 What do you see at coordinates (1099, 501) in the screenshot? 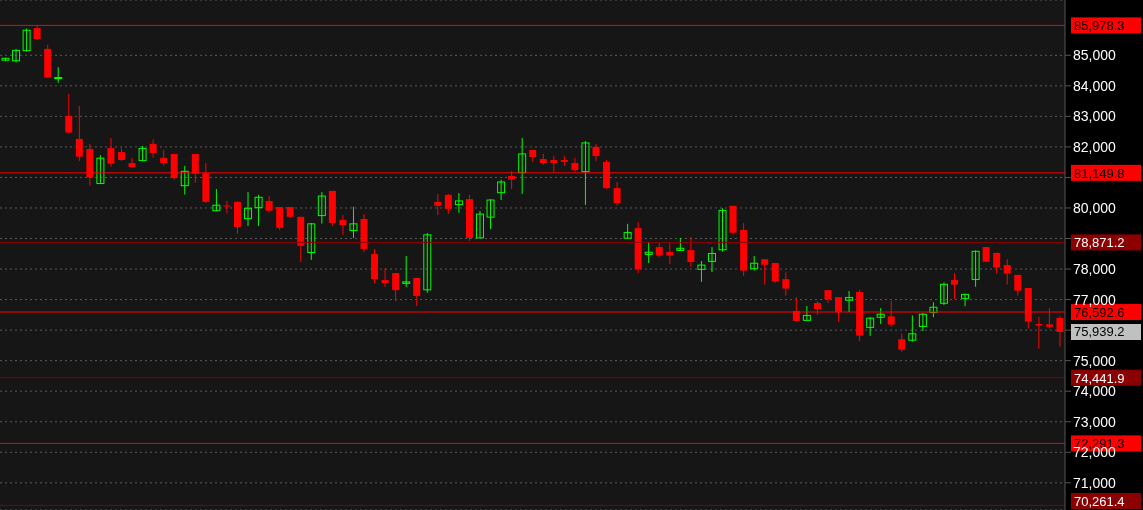
I see `ref-line-label: 70,261.4` at bounding box center [1099, 501].